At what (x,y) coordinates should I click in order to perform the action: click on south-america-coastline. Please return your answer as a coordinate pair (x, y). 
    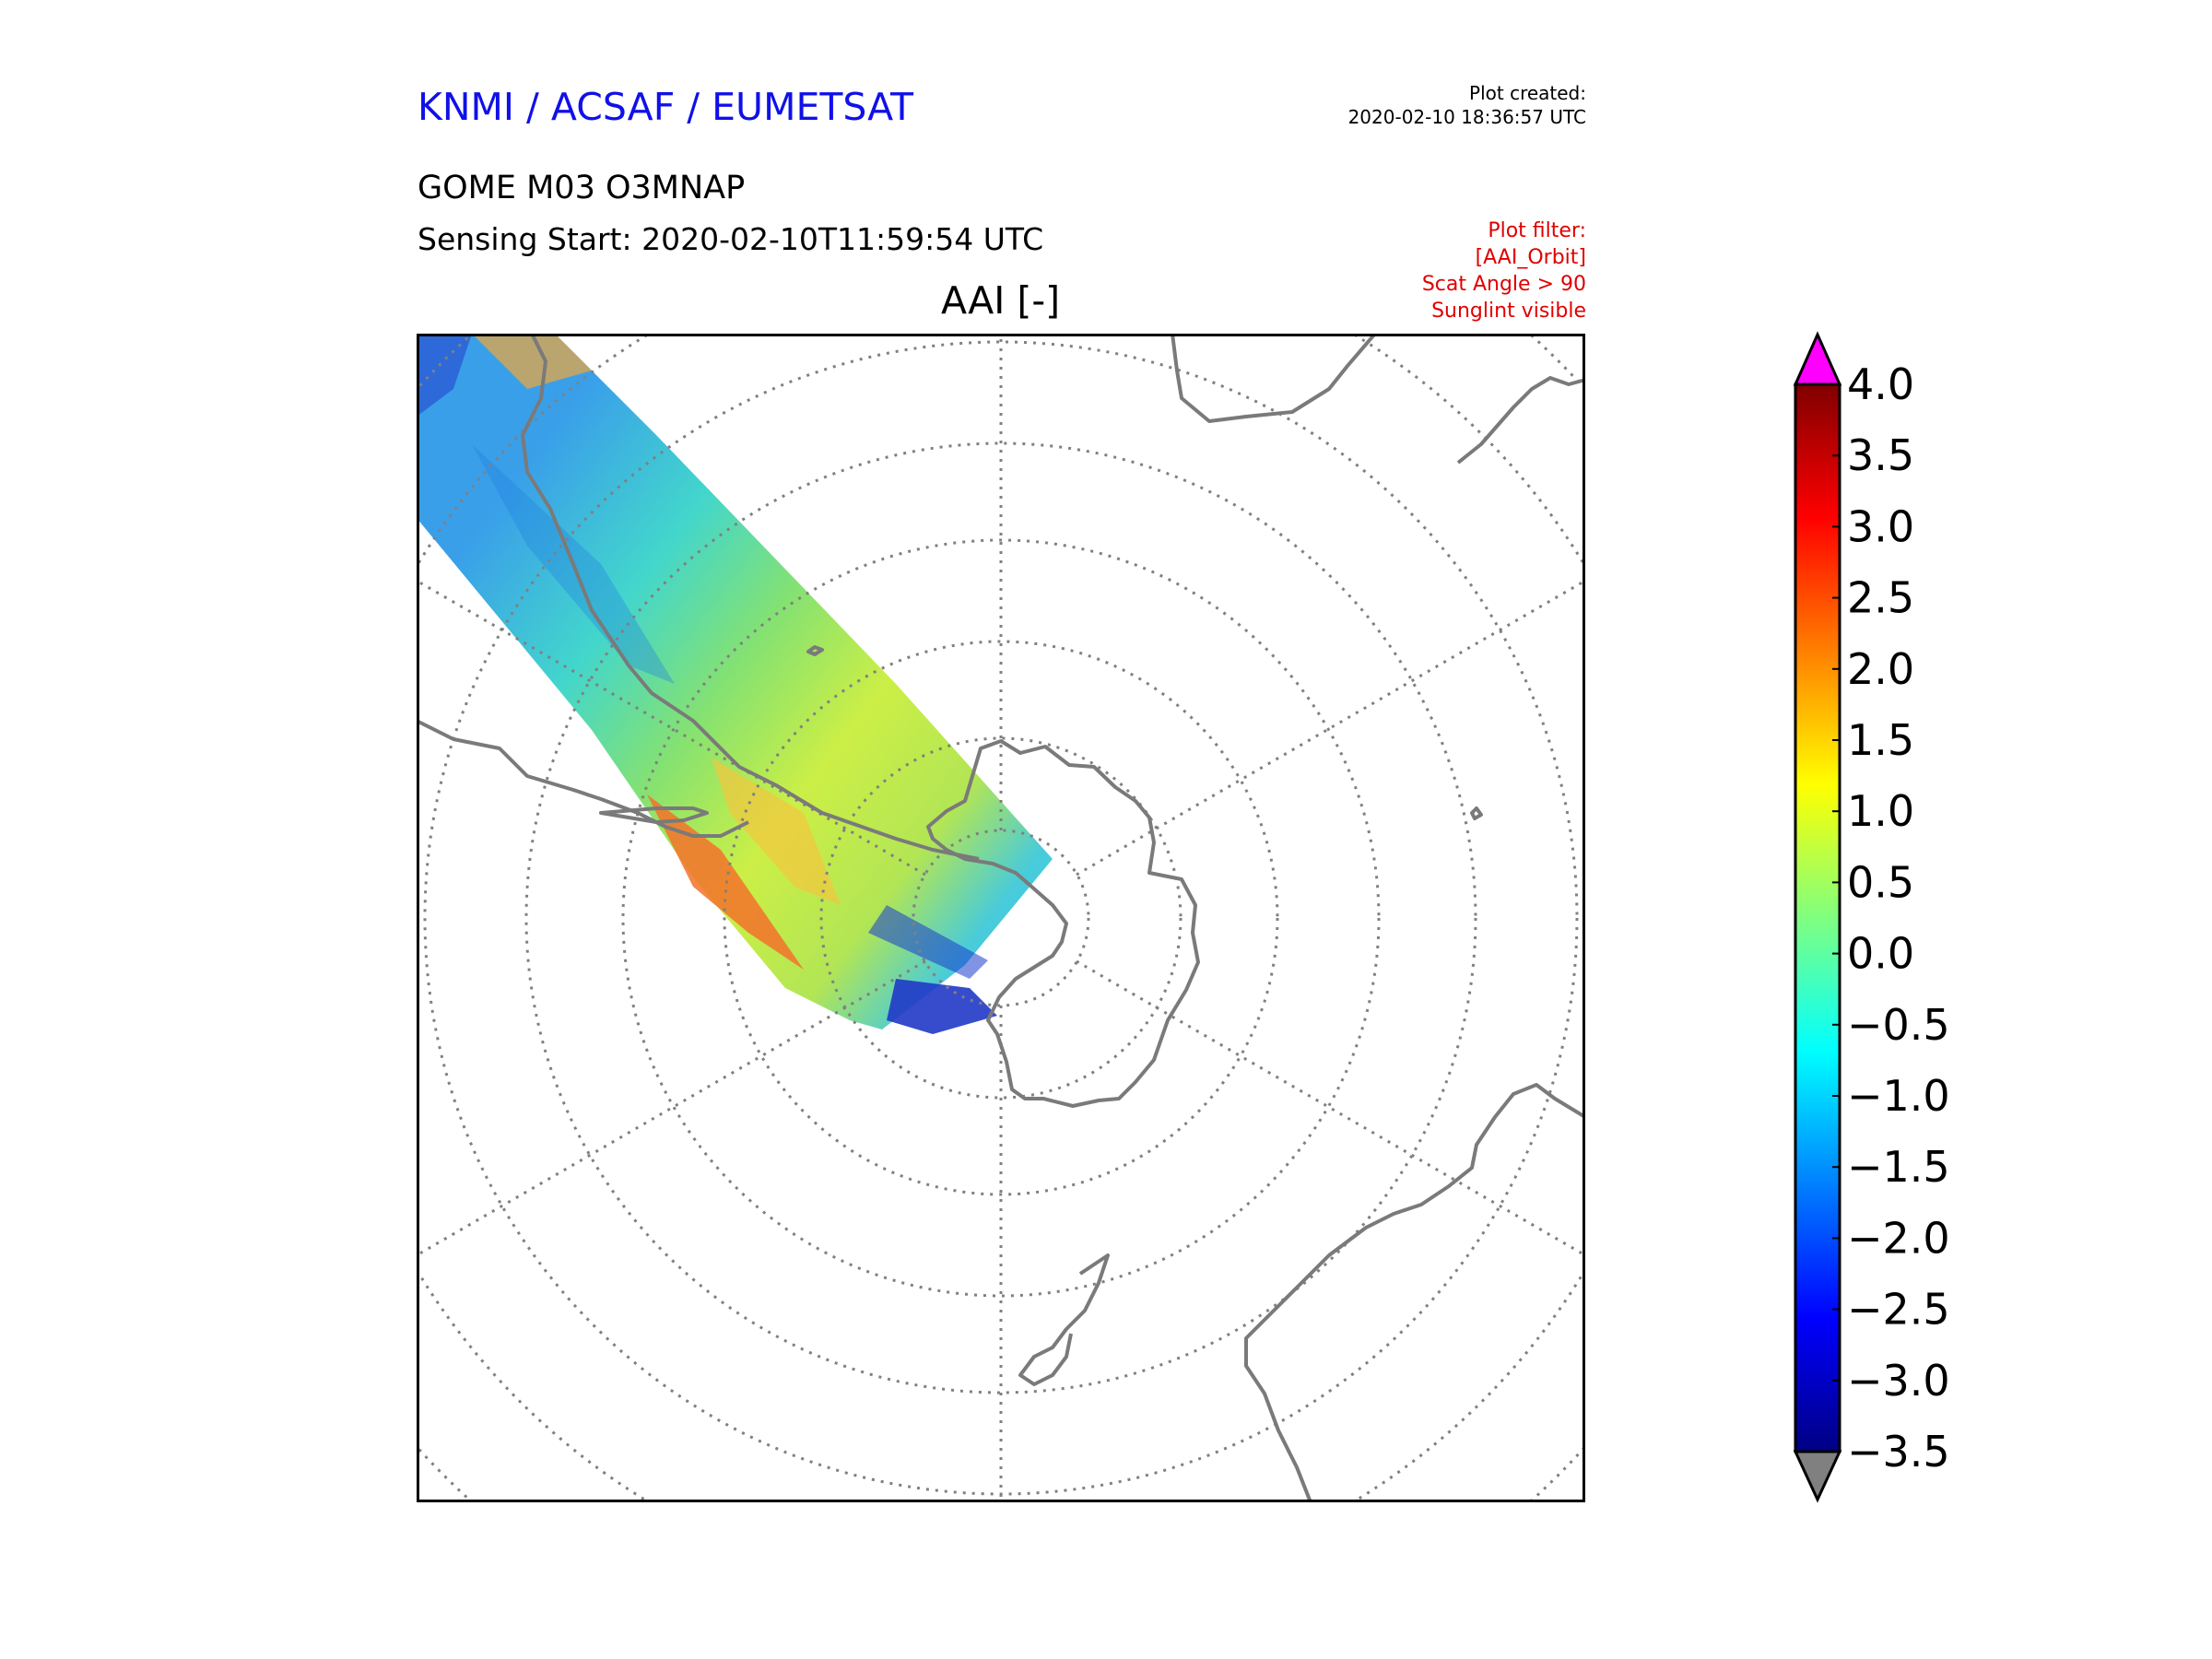
    Looking at the image, I should click on (583, 778).